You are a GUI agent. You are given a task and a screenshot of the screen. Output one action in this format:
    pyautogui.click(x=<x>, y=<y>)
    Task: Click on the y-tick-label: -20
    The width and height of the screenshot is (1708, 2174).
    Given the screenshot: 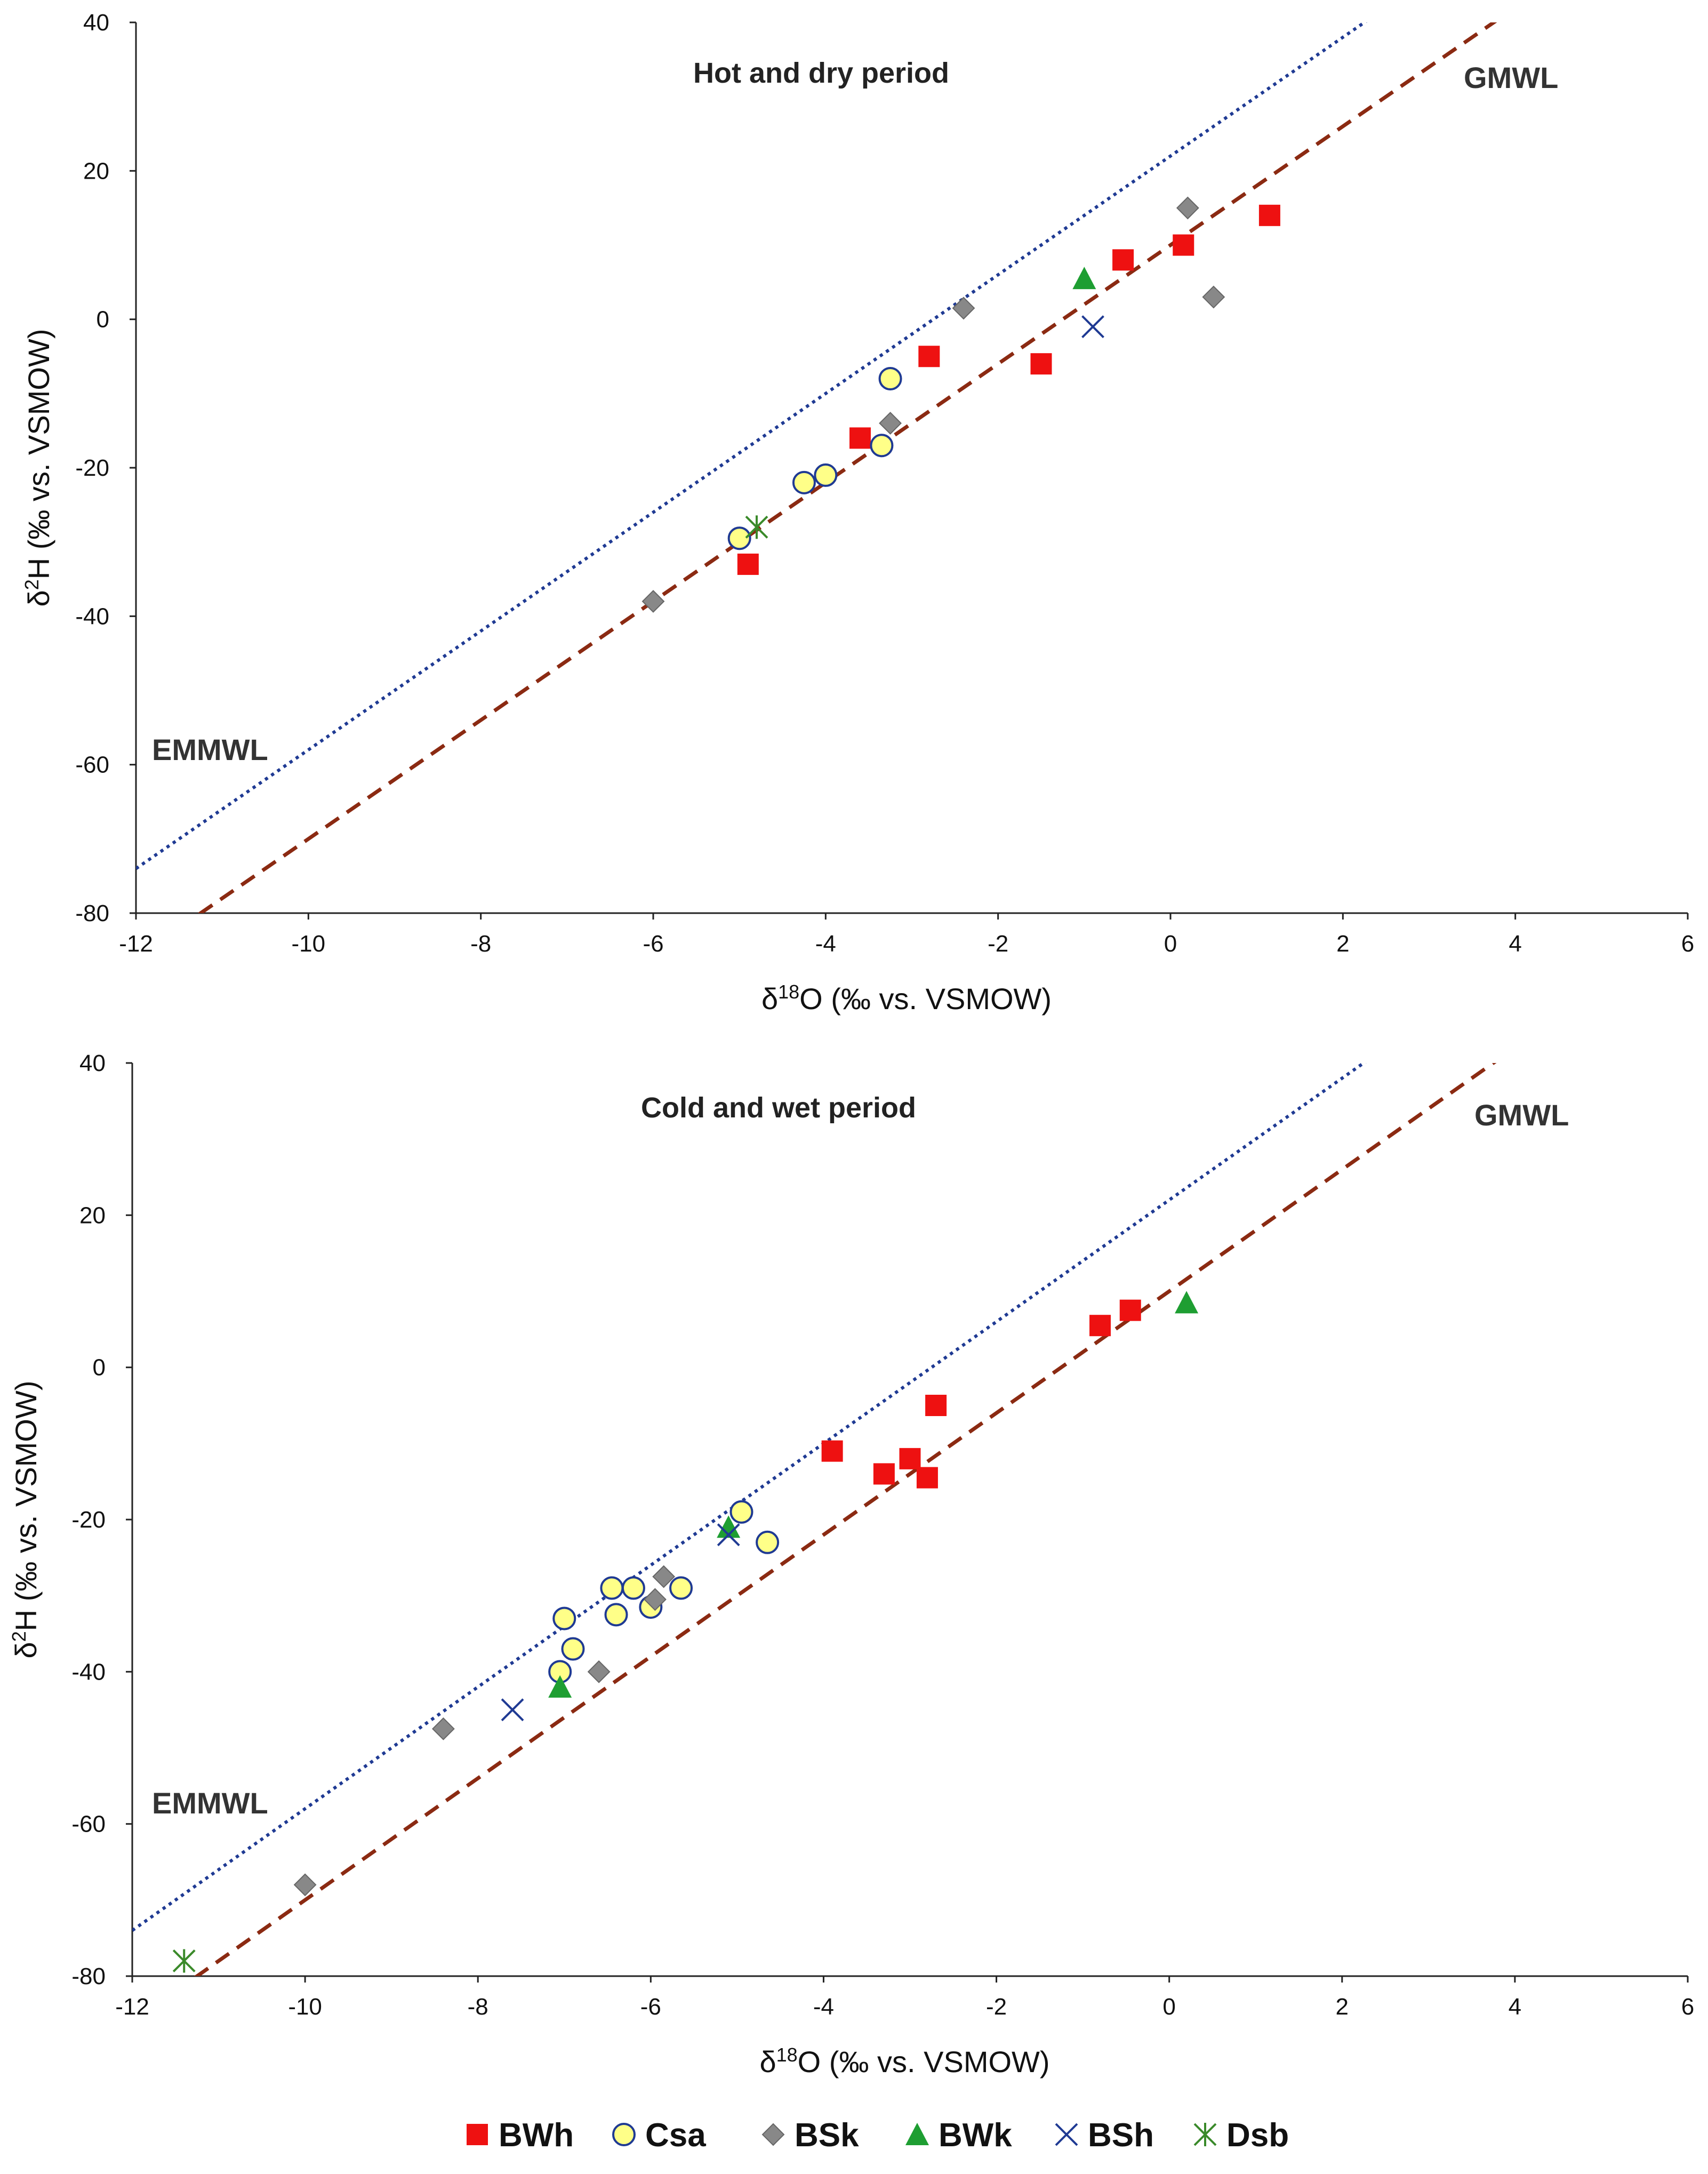 What is the action you would take?
    pyautogui.click(x=88, y=1520)
    